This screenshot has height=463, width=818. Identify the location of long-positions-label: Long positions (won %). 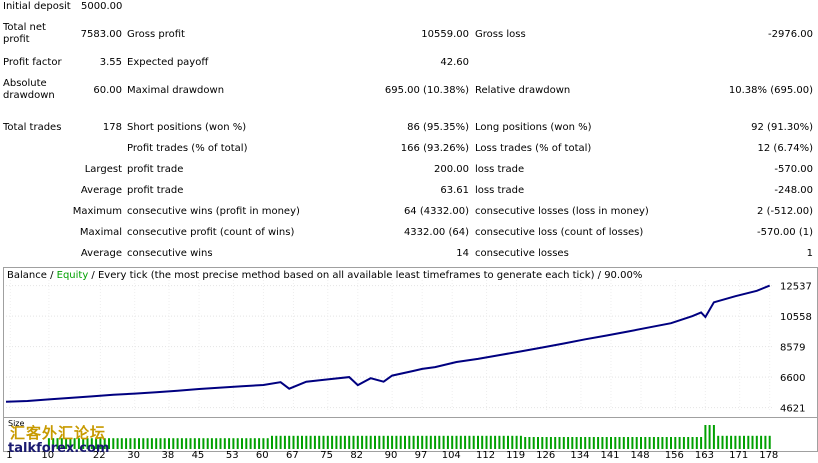
(533, 127).